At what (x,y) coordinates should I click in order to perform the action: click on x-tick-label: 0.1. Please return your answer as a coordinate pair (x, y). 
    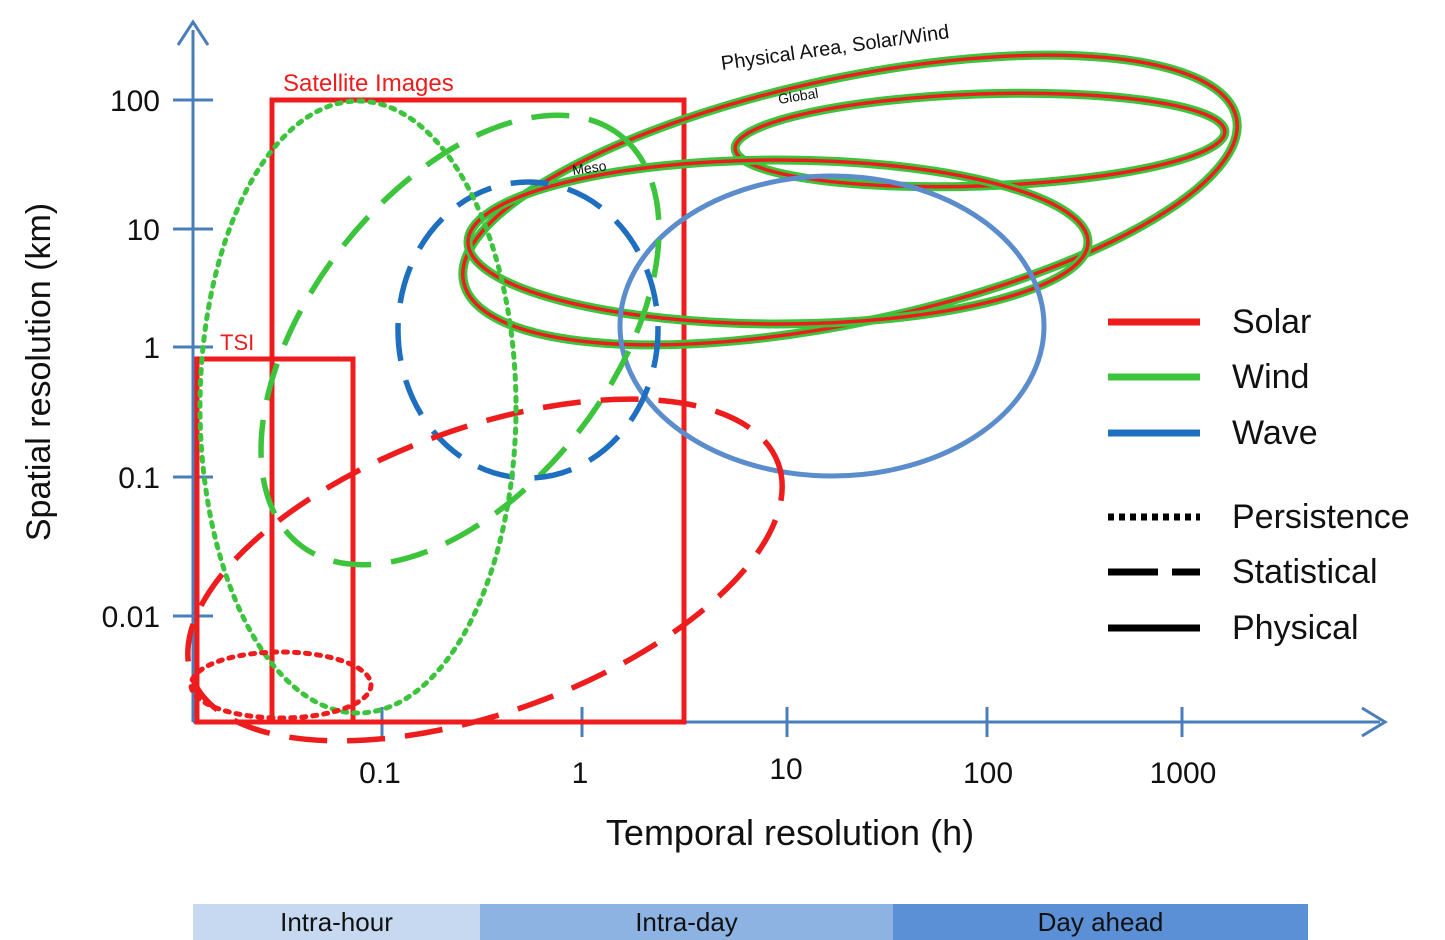
    Looking at the image, I should click on (380, 773).